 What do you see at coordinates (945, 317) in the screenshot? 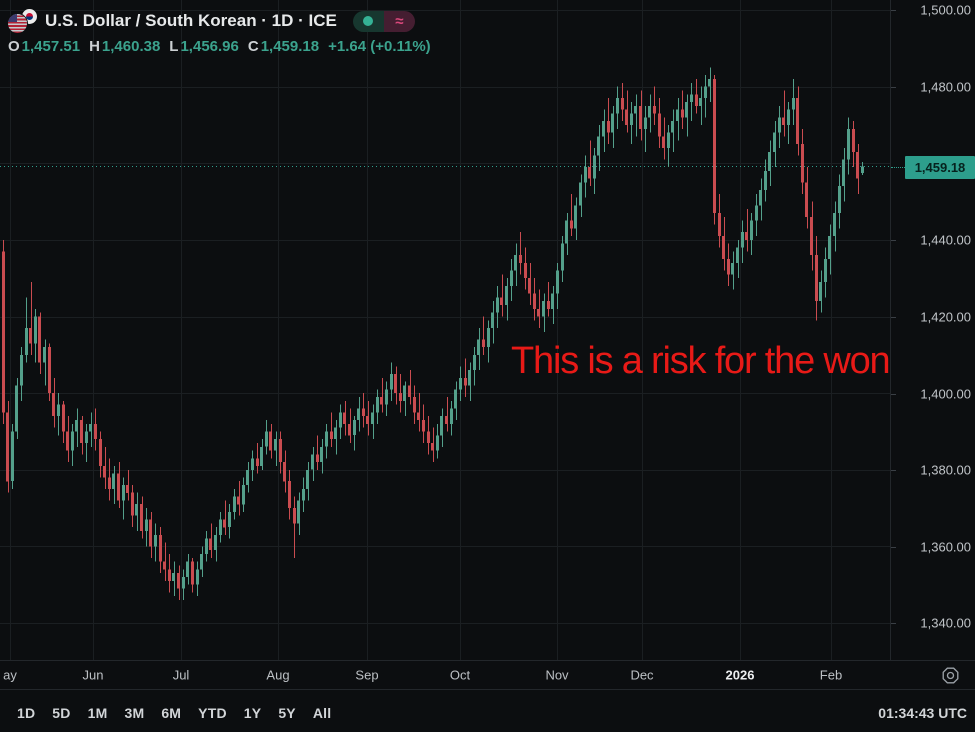
I see `price-axis-label: 1,420.00` at bounding box center [945, 317].